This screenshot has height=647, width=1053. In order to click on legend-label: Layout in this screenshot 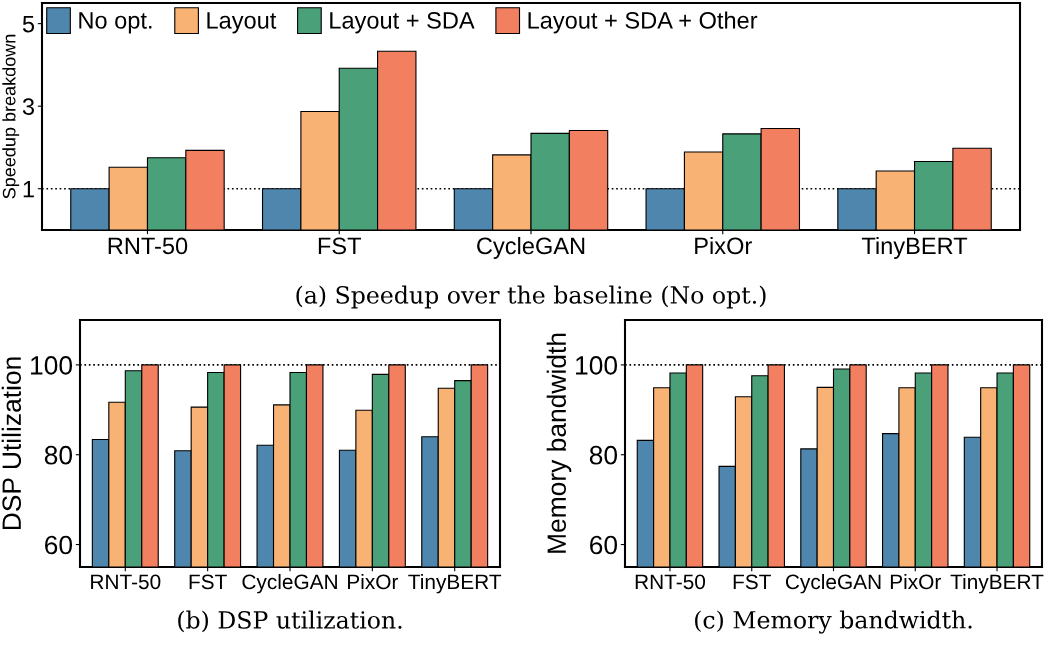, I will do `click(242, 23)`.